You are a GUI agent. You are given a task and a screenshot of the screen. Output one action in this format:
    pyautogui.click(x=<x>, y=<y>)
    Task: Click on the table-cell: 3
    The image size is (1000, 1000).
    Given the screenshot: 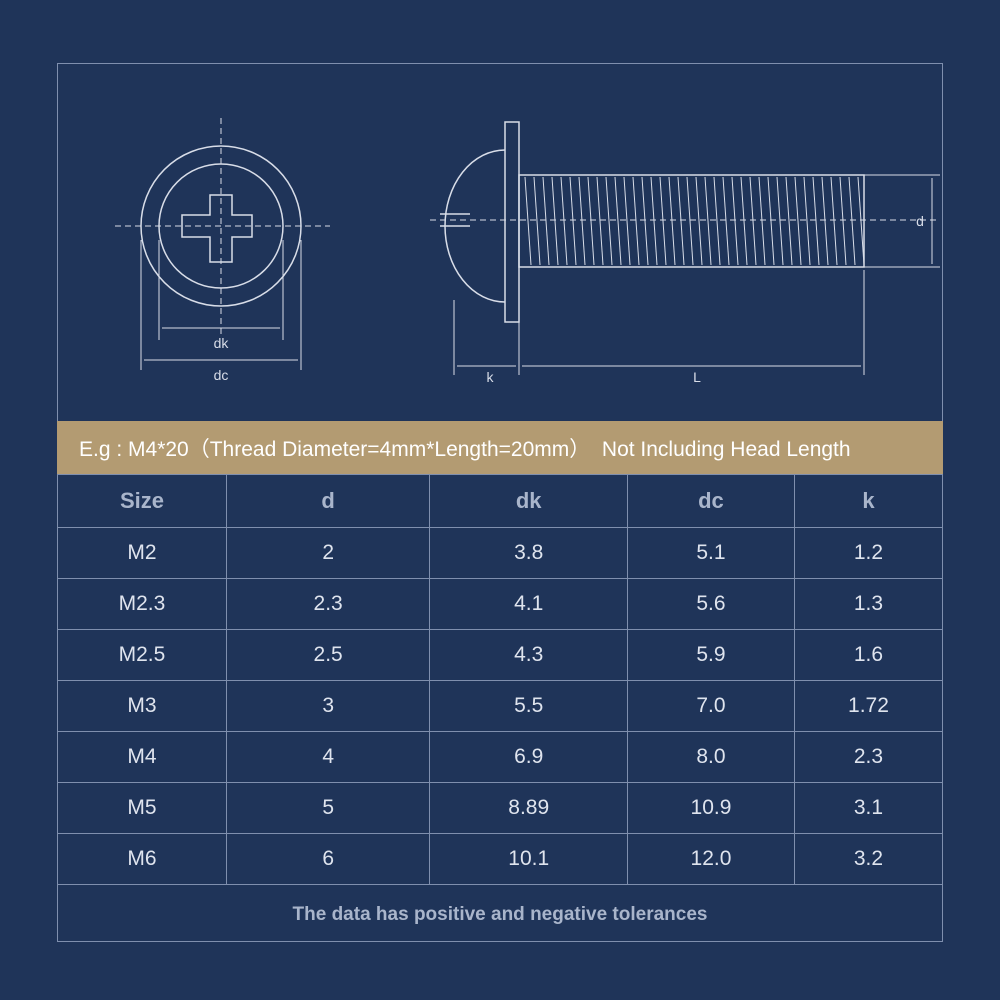 What is the action you would take?
    pyautogui.click(x=328, y=706)
    